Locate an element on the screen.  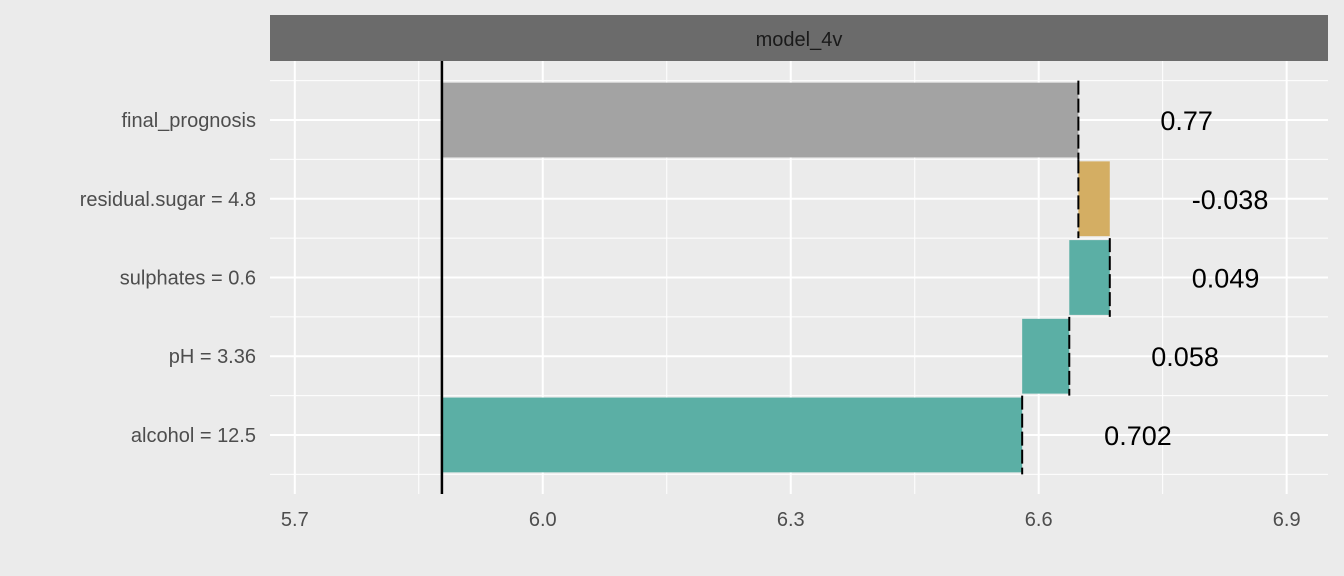
category-label: alcohol = 12.5 is located at coordinates (193, 436).